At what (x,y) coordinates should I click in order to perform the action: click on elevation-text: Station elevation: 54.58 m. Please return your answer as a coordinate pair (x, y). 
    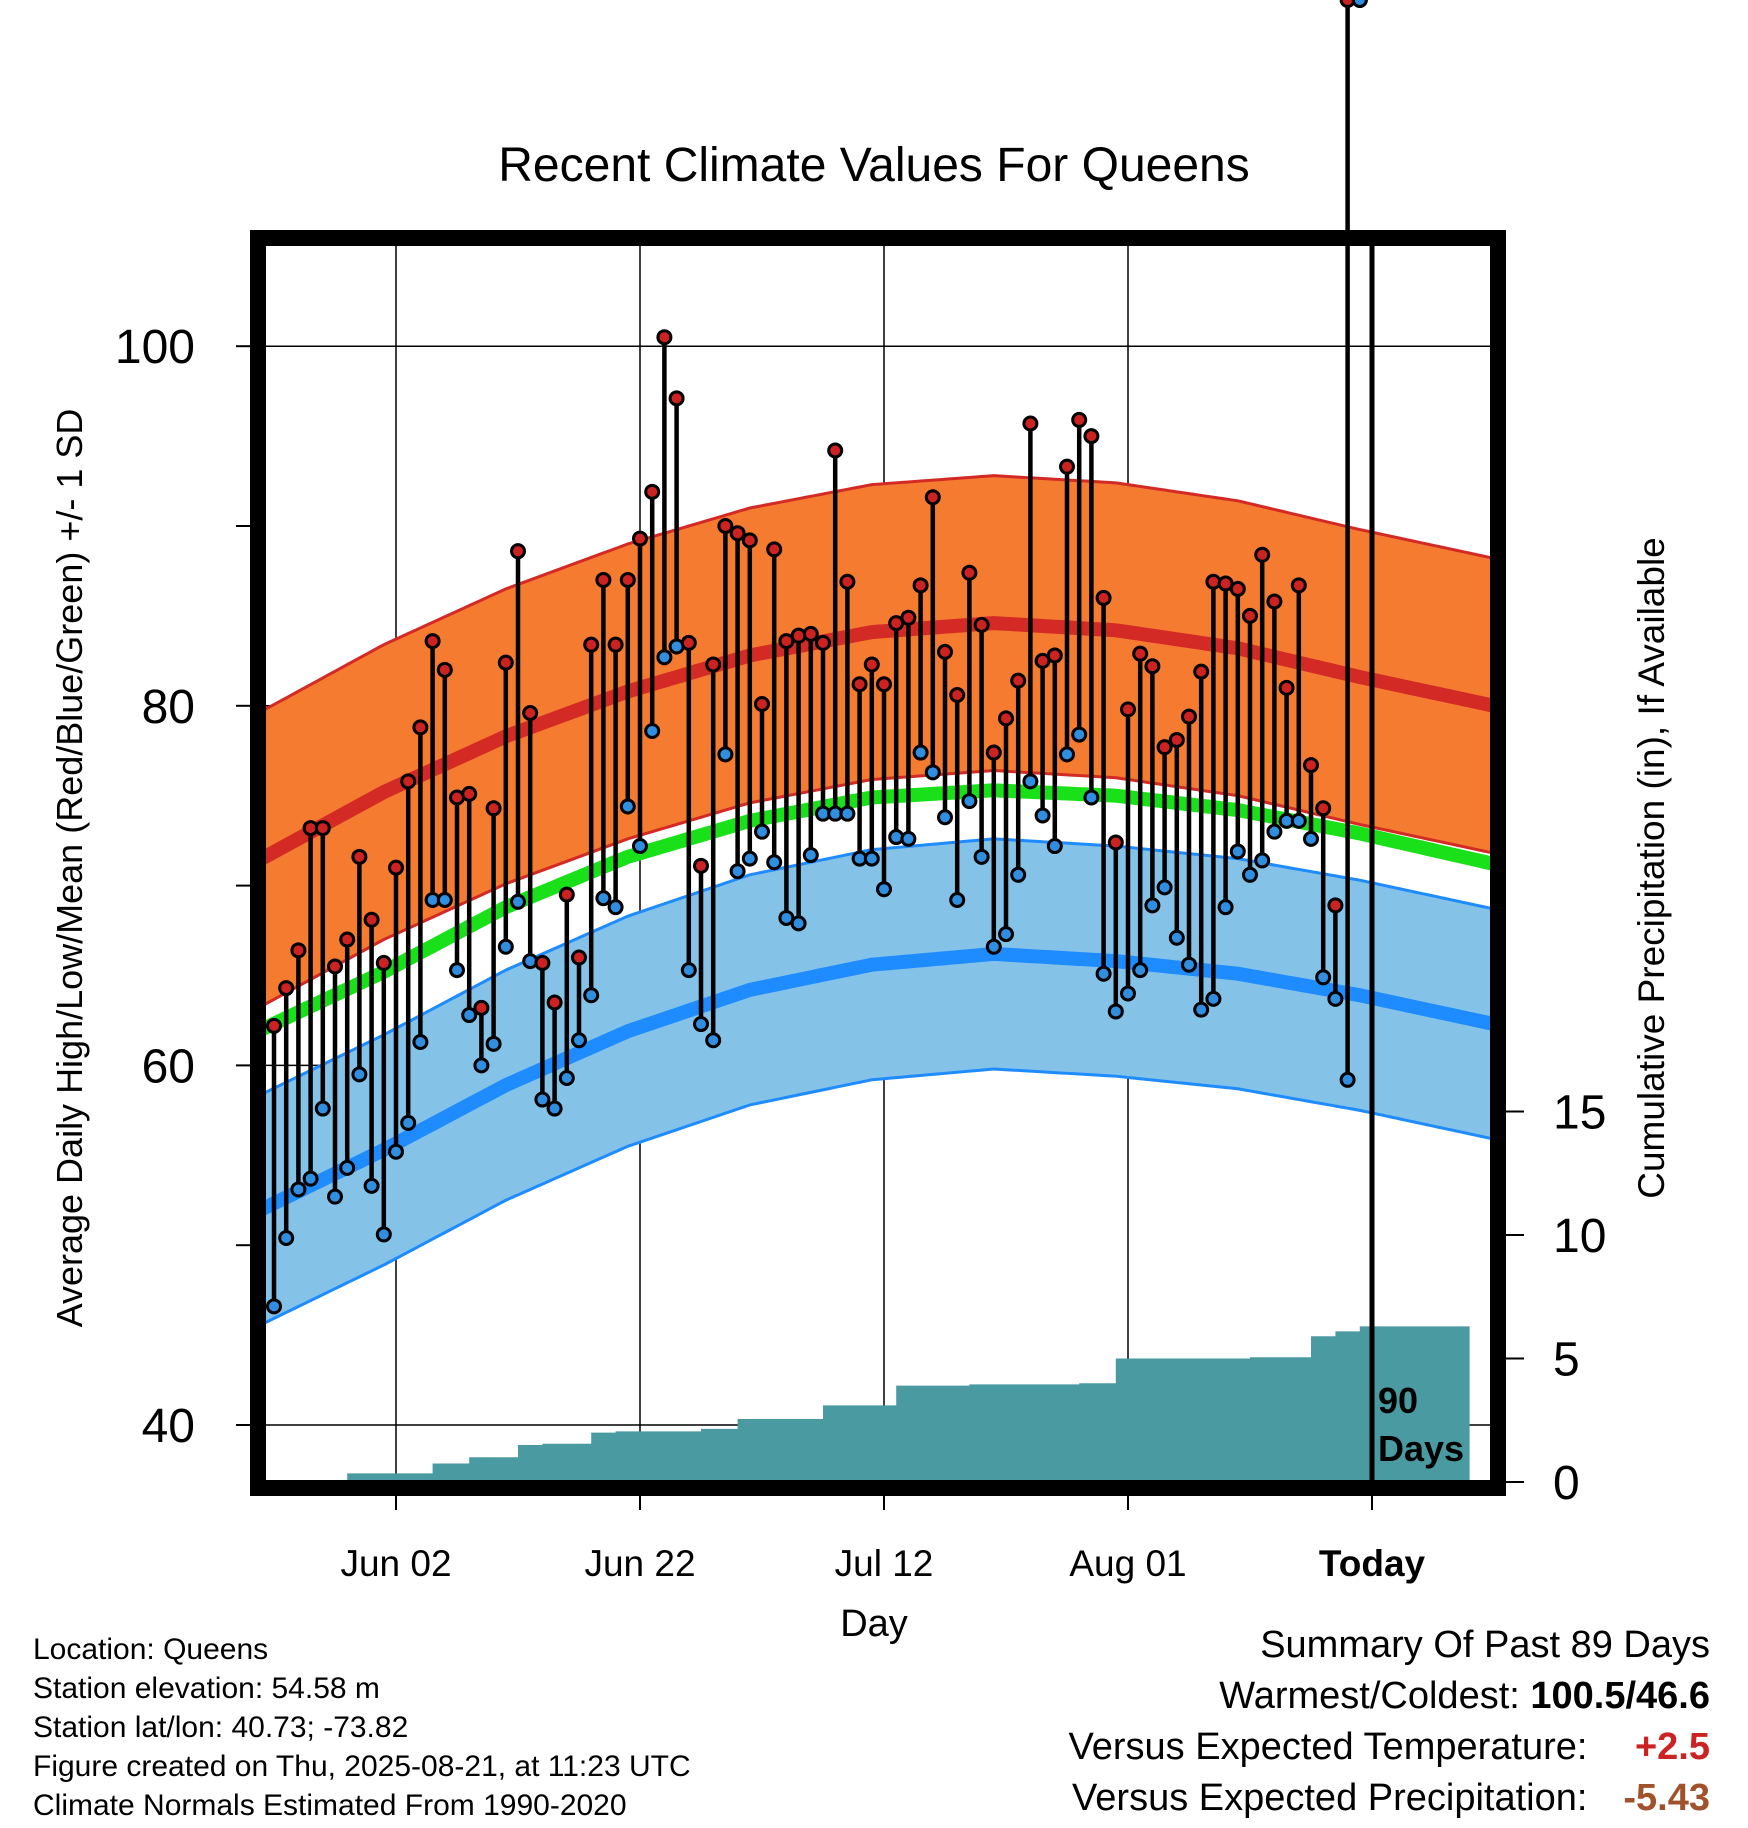
    Looking at the image, I should click on (206, 1688).